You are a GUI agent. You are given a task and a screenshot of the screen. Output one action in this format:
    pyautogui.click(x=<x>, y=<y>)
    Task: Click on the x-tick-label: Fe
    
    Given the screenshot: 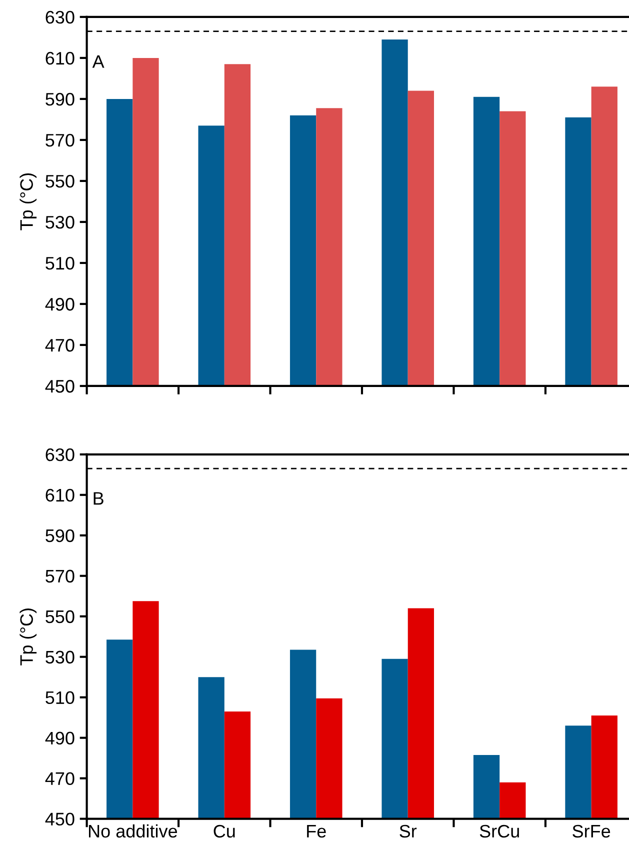 What is the action you would take?
    pyautogui.click(x=316, y=831)
    